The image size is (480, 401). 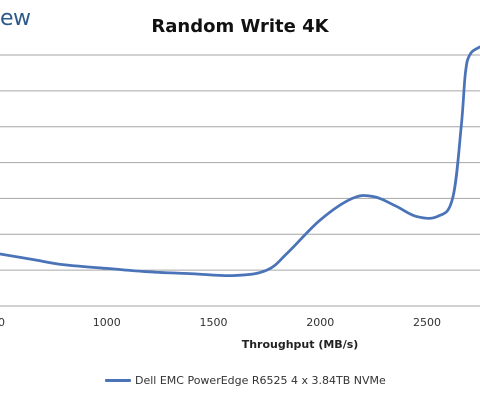 What do you see at coordinates (260, 380) in the screenshot?
I see `legend-label: Dell EMC PowerEdge R6525 4 x 3.84TB NVMe` at bounding box center [260, 380].